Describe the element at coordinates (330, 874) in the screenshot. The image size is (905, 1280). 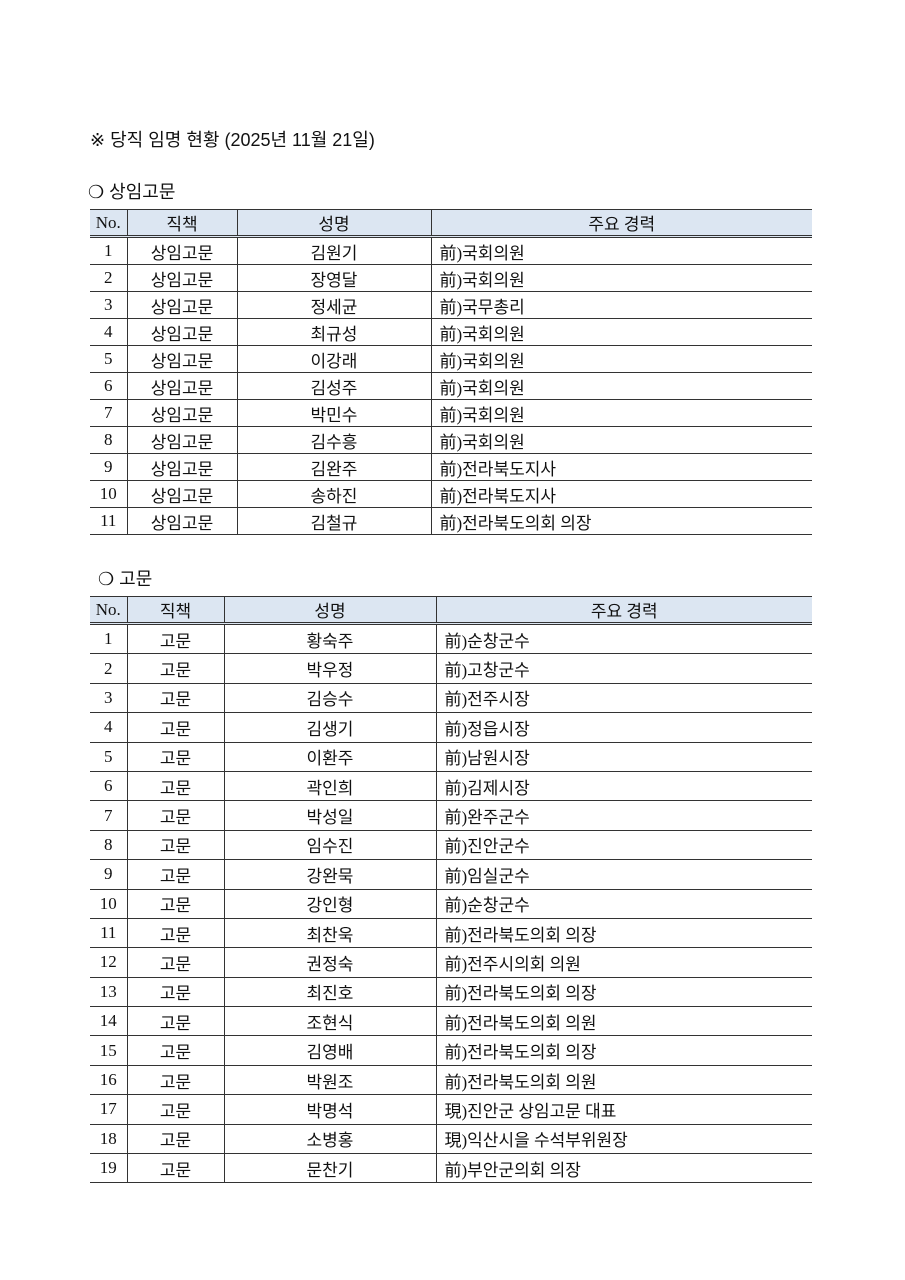
I see `name-cell: 강완묵` at that location.